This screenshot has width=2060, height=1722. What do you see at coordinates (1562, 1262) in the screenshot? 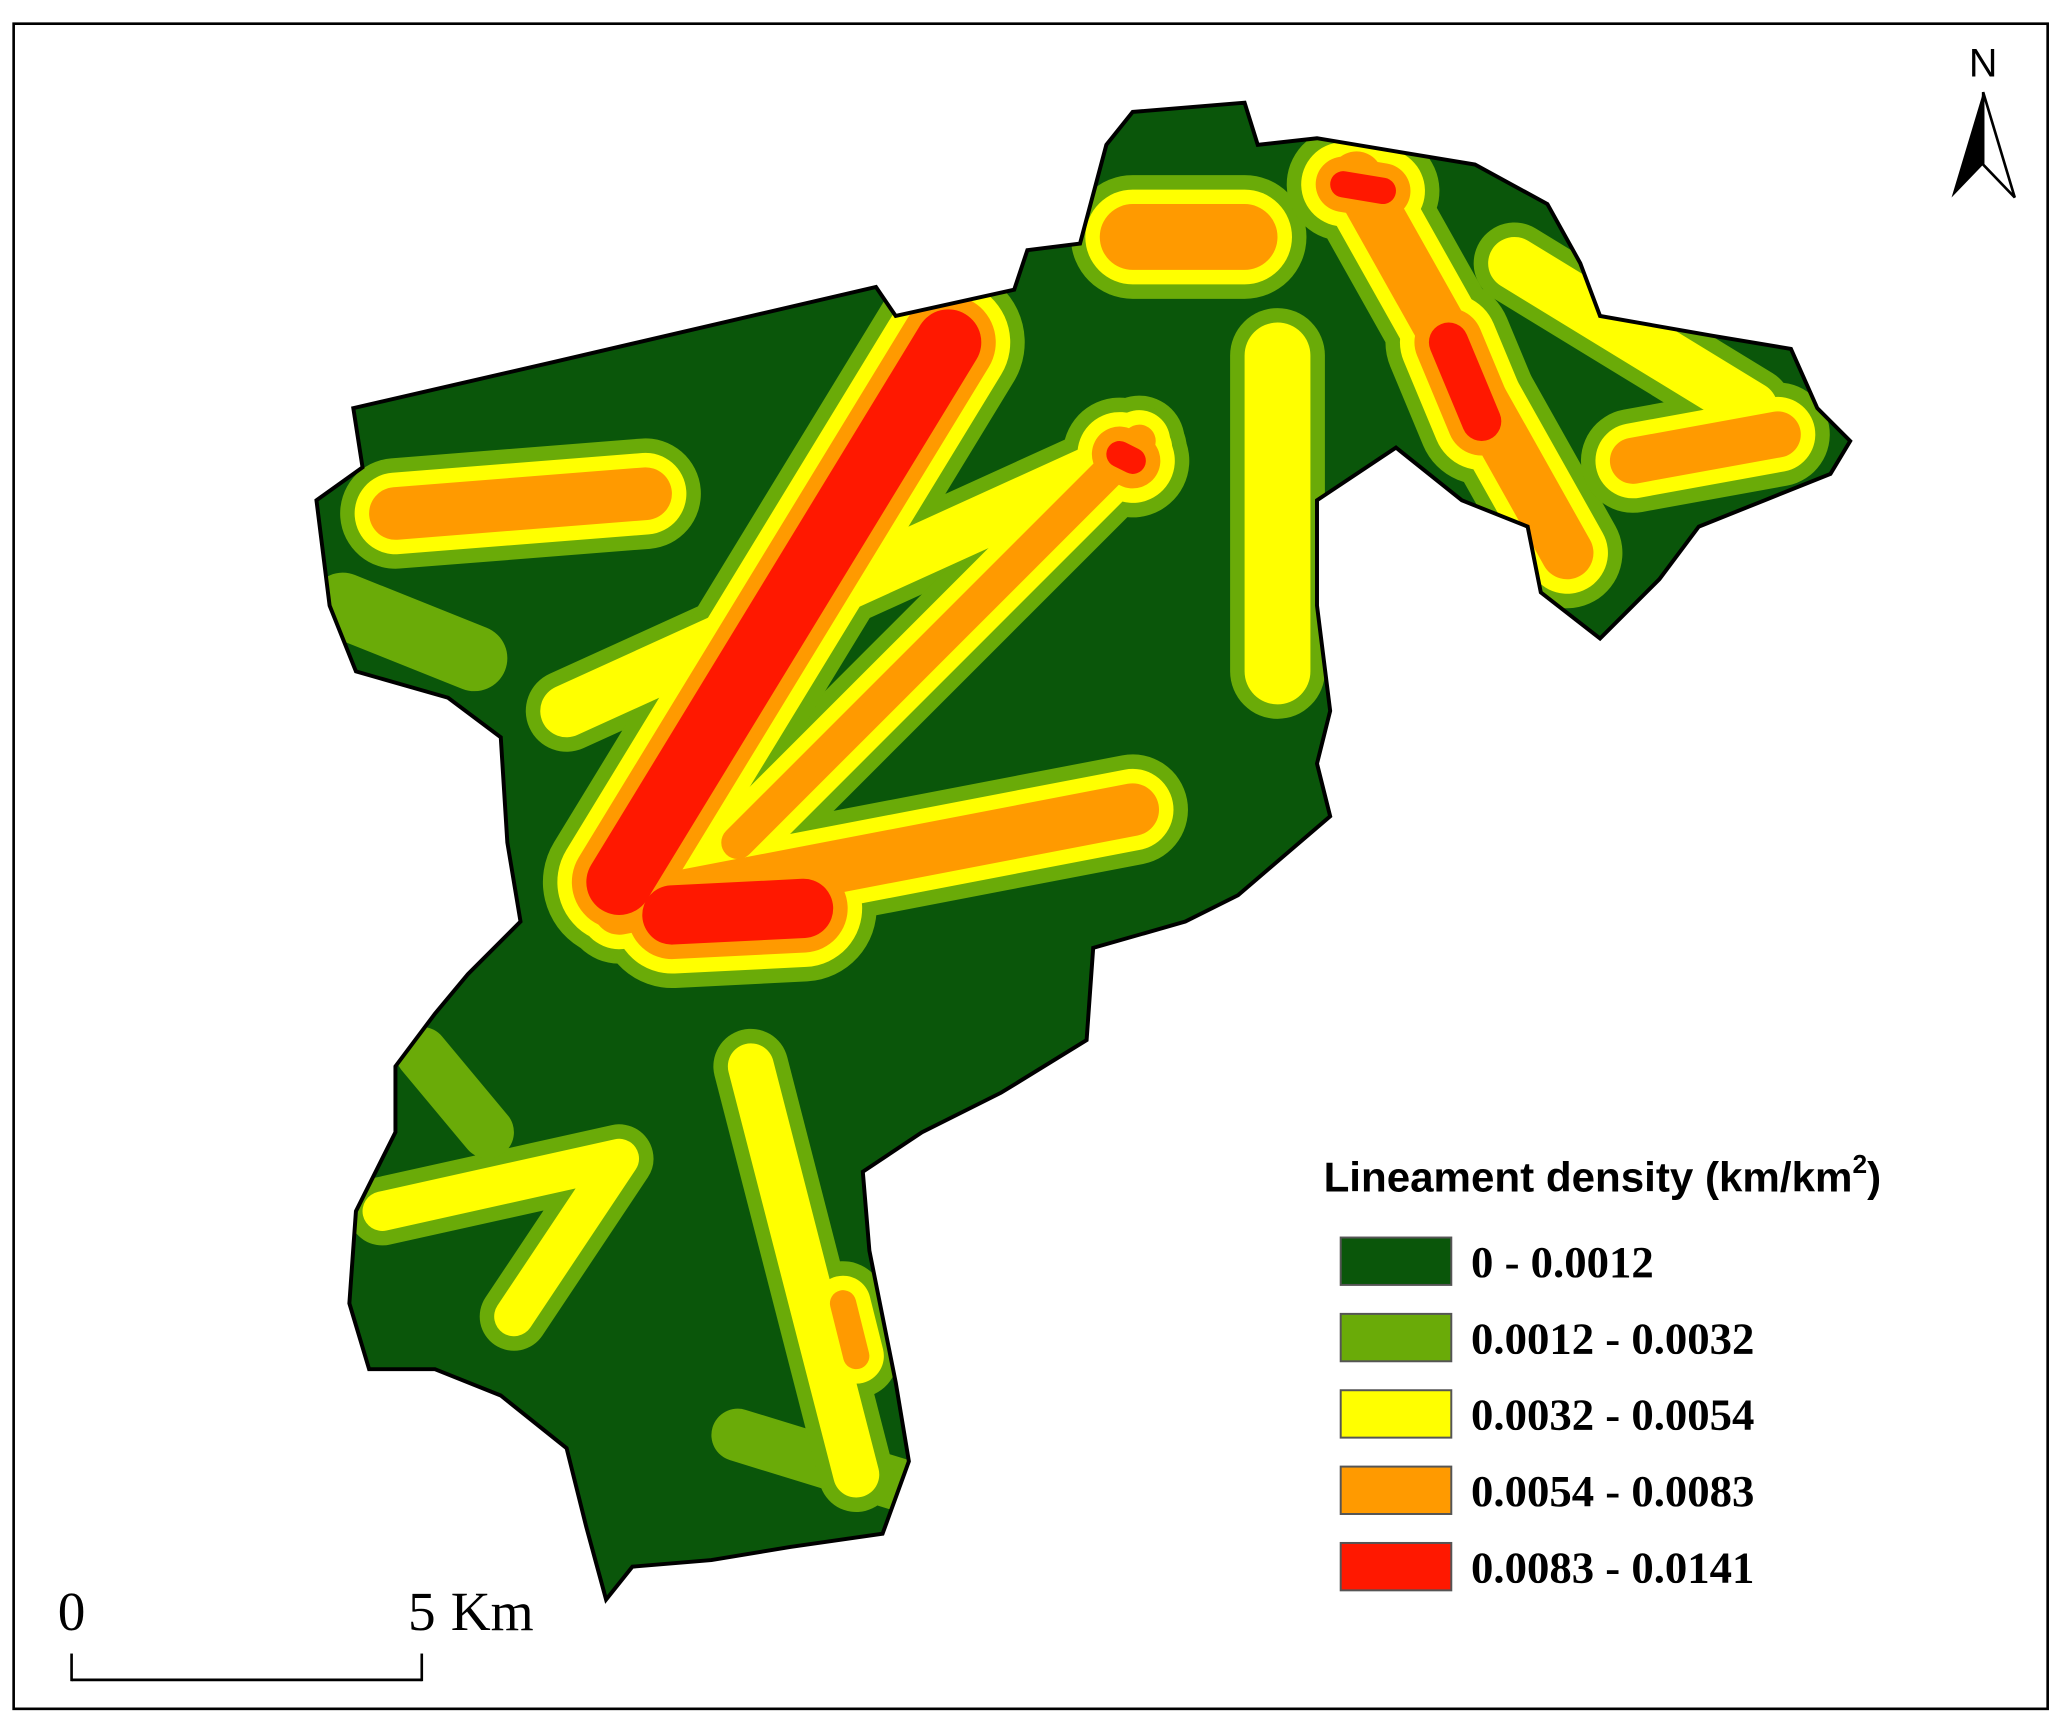
I see `legend-label: 0 - 0.0012` at bounding box center [1562, 1262].